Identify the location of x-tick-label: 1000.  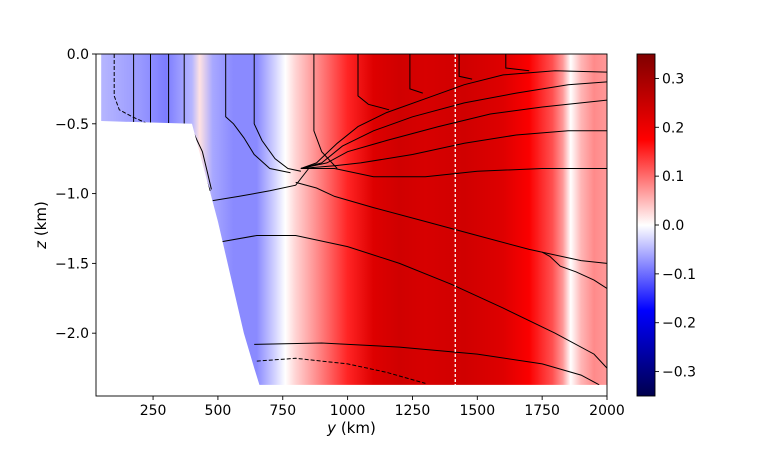
(348, 411).